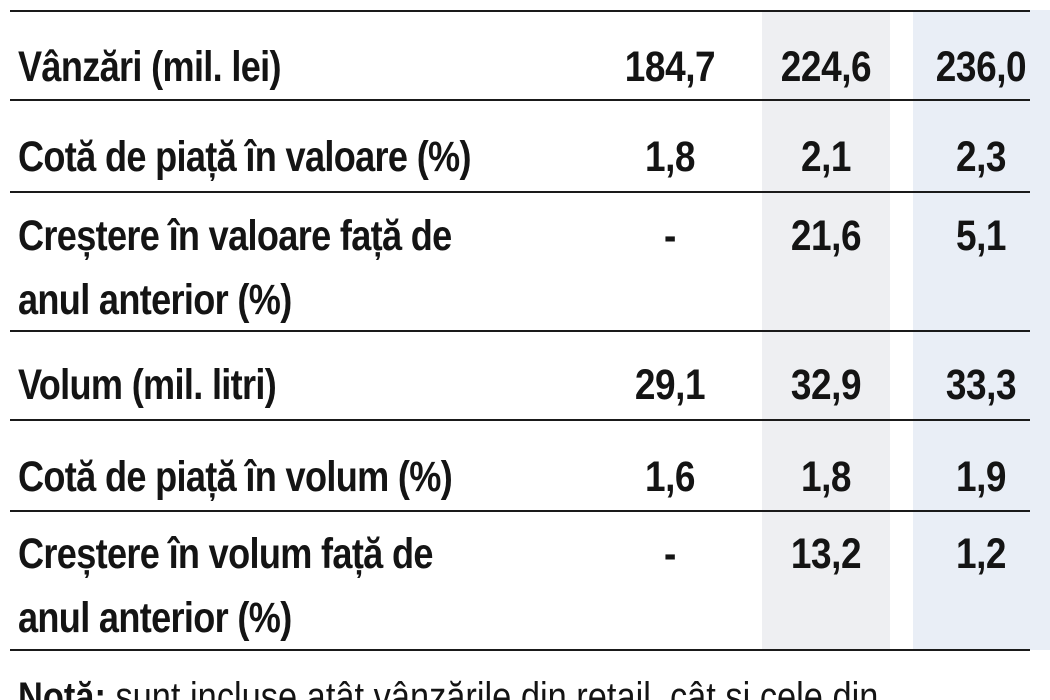  What do you see at coordinates (670, 67) in the screenshot?
I see `row-value-1: 184,7` at bounding box center [670, 67].